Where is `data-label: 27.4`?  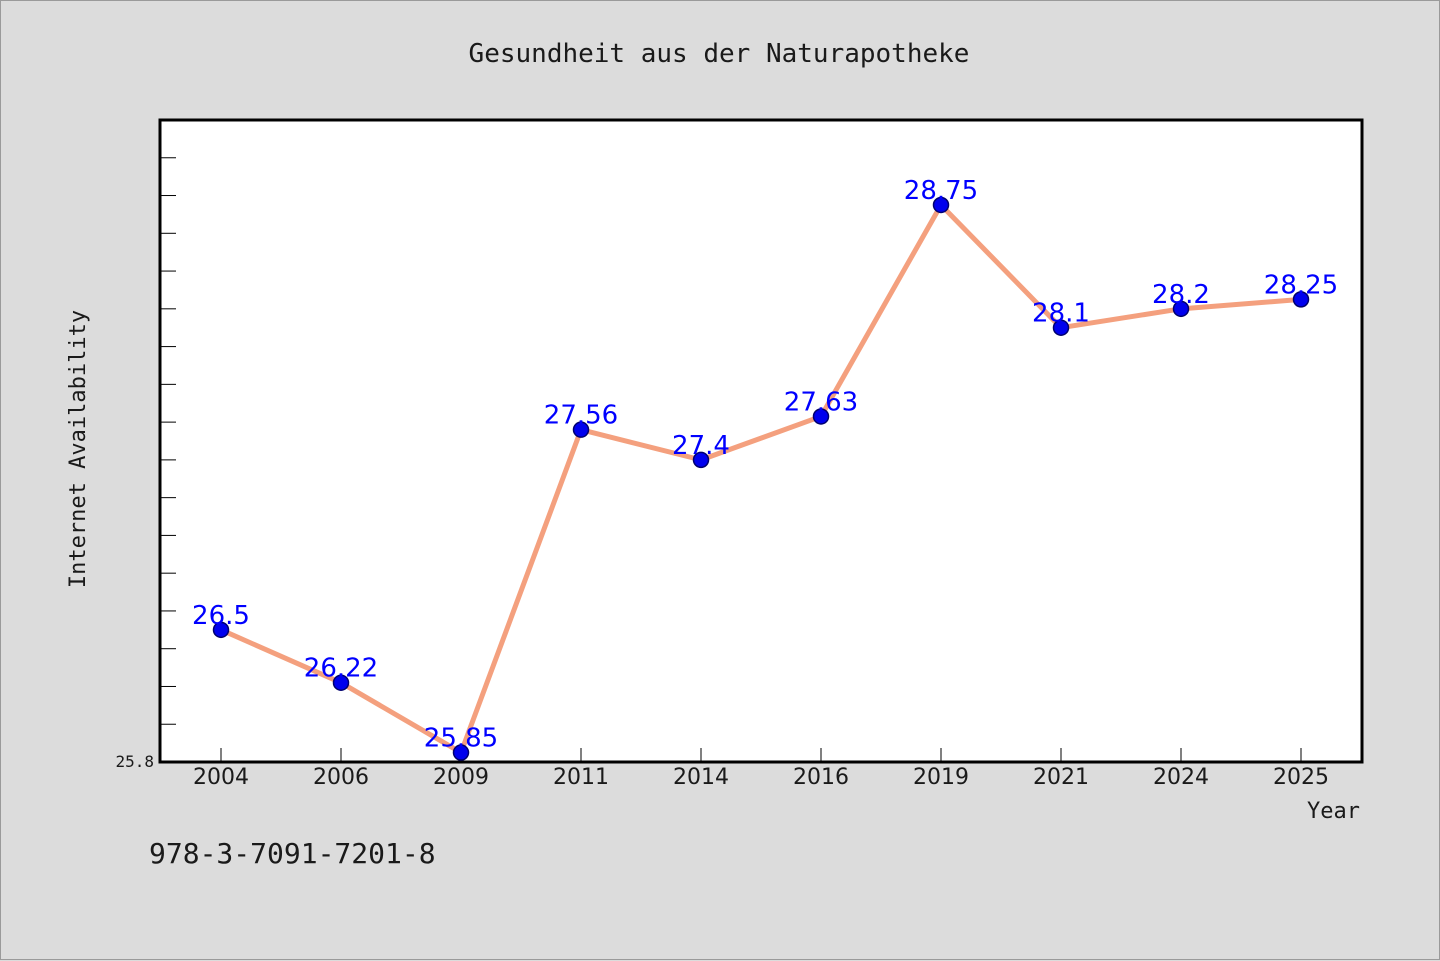 data-label: 27.4 is located at coordinates (701, 446).